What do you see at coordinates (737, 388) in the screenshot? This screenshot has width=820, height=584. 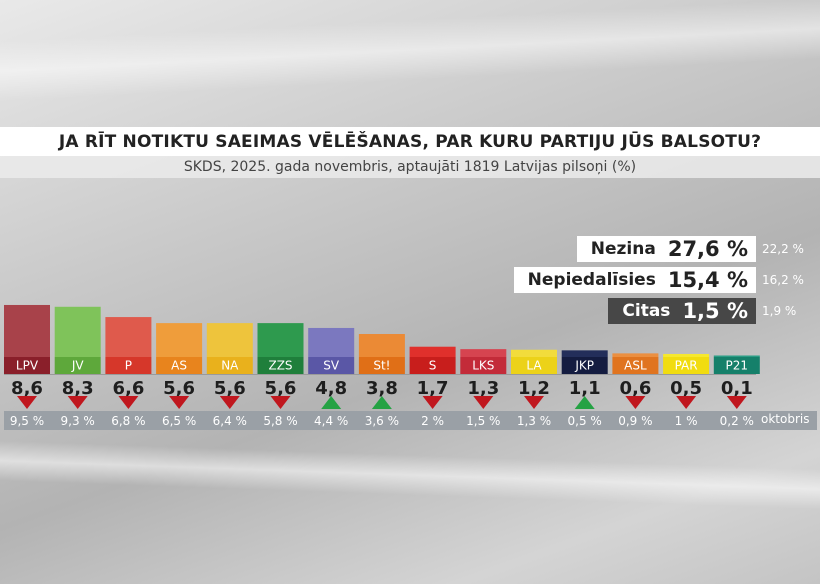 I see `value-label: 0,1` at bounding box center [737, 388].